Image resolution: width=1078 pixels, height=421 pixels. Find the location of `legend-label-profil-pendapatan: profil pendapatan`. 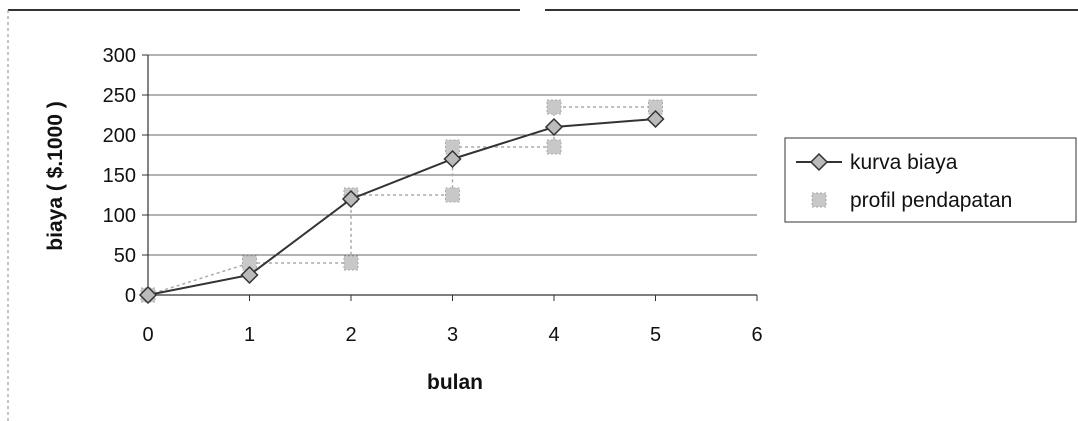

legend-label-profil-pendapatan: profil pendapatan is located at coordinates (931, 200).